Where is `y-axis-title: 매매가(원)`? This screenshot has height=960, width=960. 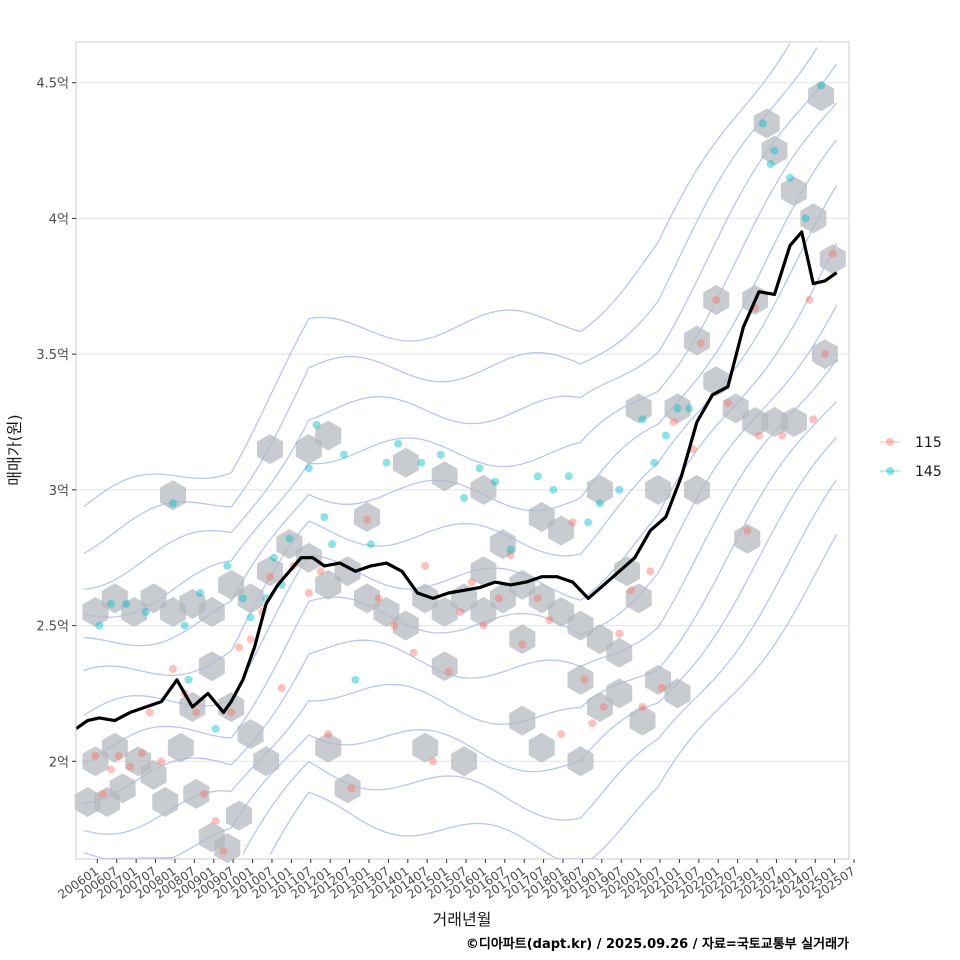
y-axis-title: 매매가(원) is located at coordinates (14, 449).